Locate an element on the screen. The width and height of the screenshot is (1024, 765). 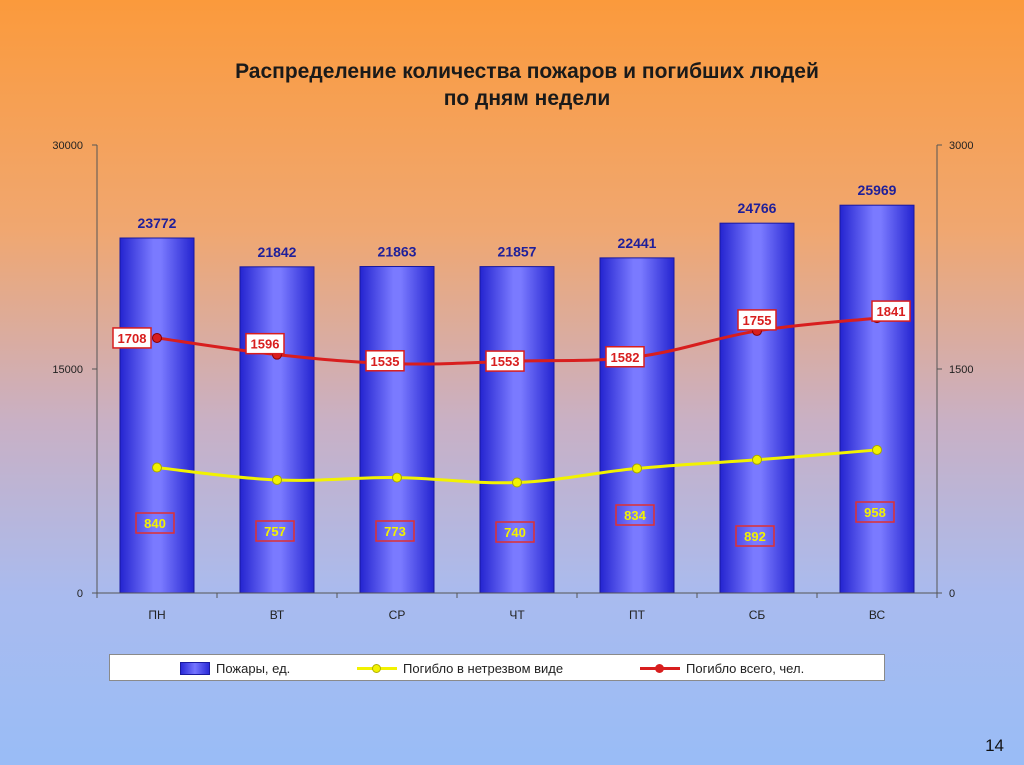
drunk-value-label-text: 892 is located at coordinates (755, 536).